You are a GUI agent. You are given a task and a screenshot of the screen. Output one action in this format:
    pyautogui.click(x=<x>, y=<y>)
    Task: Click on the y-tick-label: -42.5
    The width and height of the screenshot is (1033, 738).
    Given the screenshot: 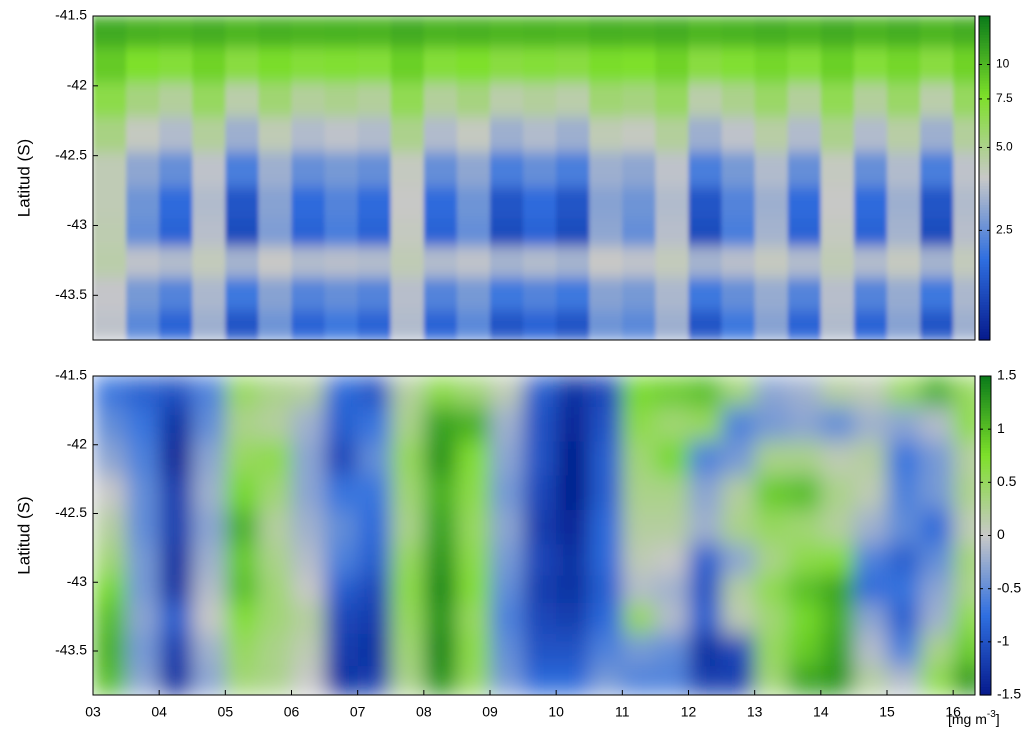 What is the action you would take?
    pyautogui.click(x=71, y=512)
    